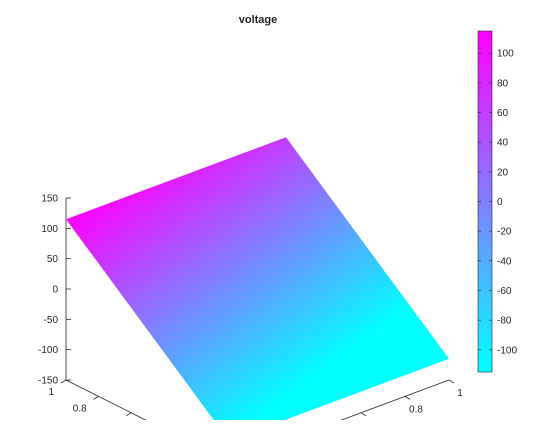  I want to click on z-tick-label: 50, so click(53, 259).